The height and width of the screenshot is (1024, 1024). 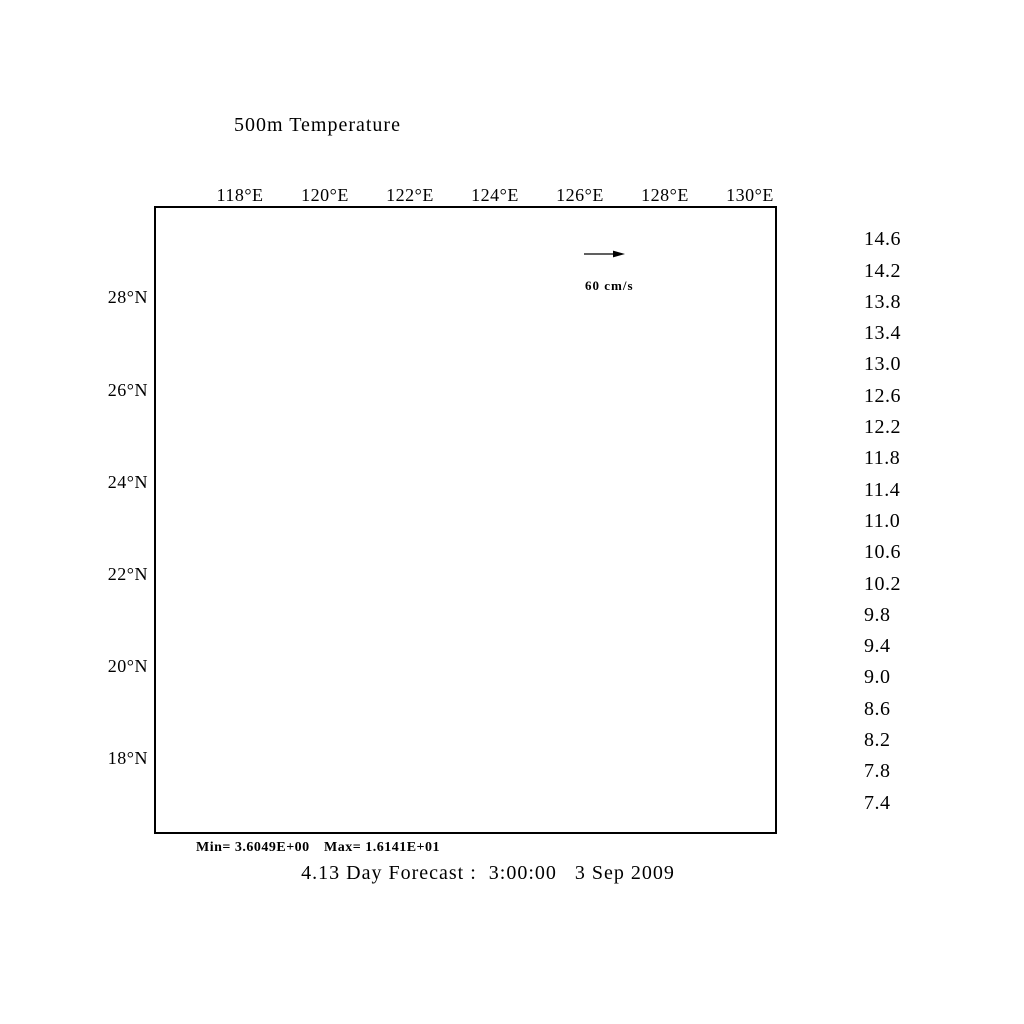 I want to click on lat-tick-label: 18°N, so click(x=128, y=758).